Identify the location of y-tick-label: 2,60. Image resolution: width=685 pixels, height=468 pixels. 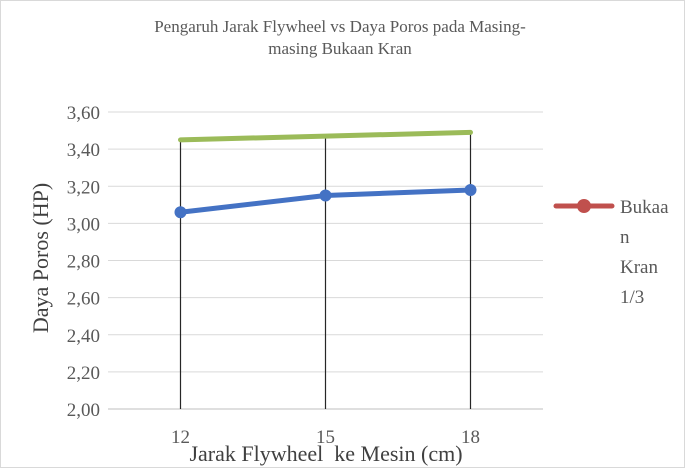
(83, 299).